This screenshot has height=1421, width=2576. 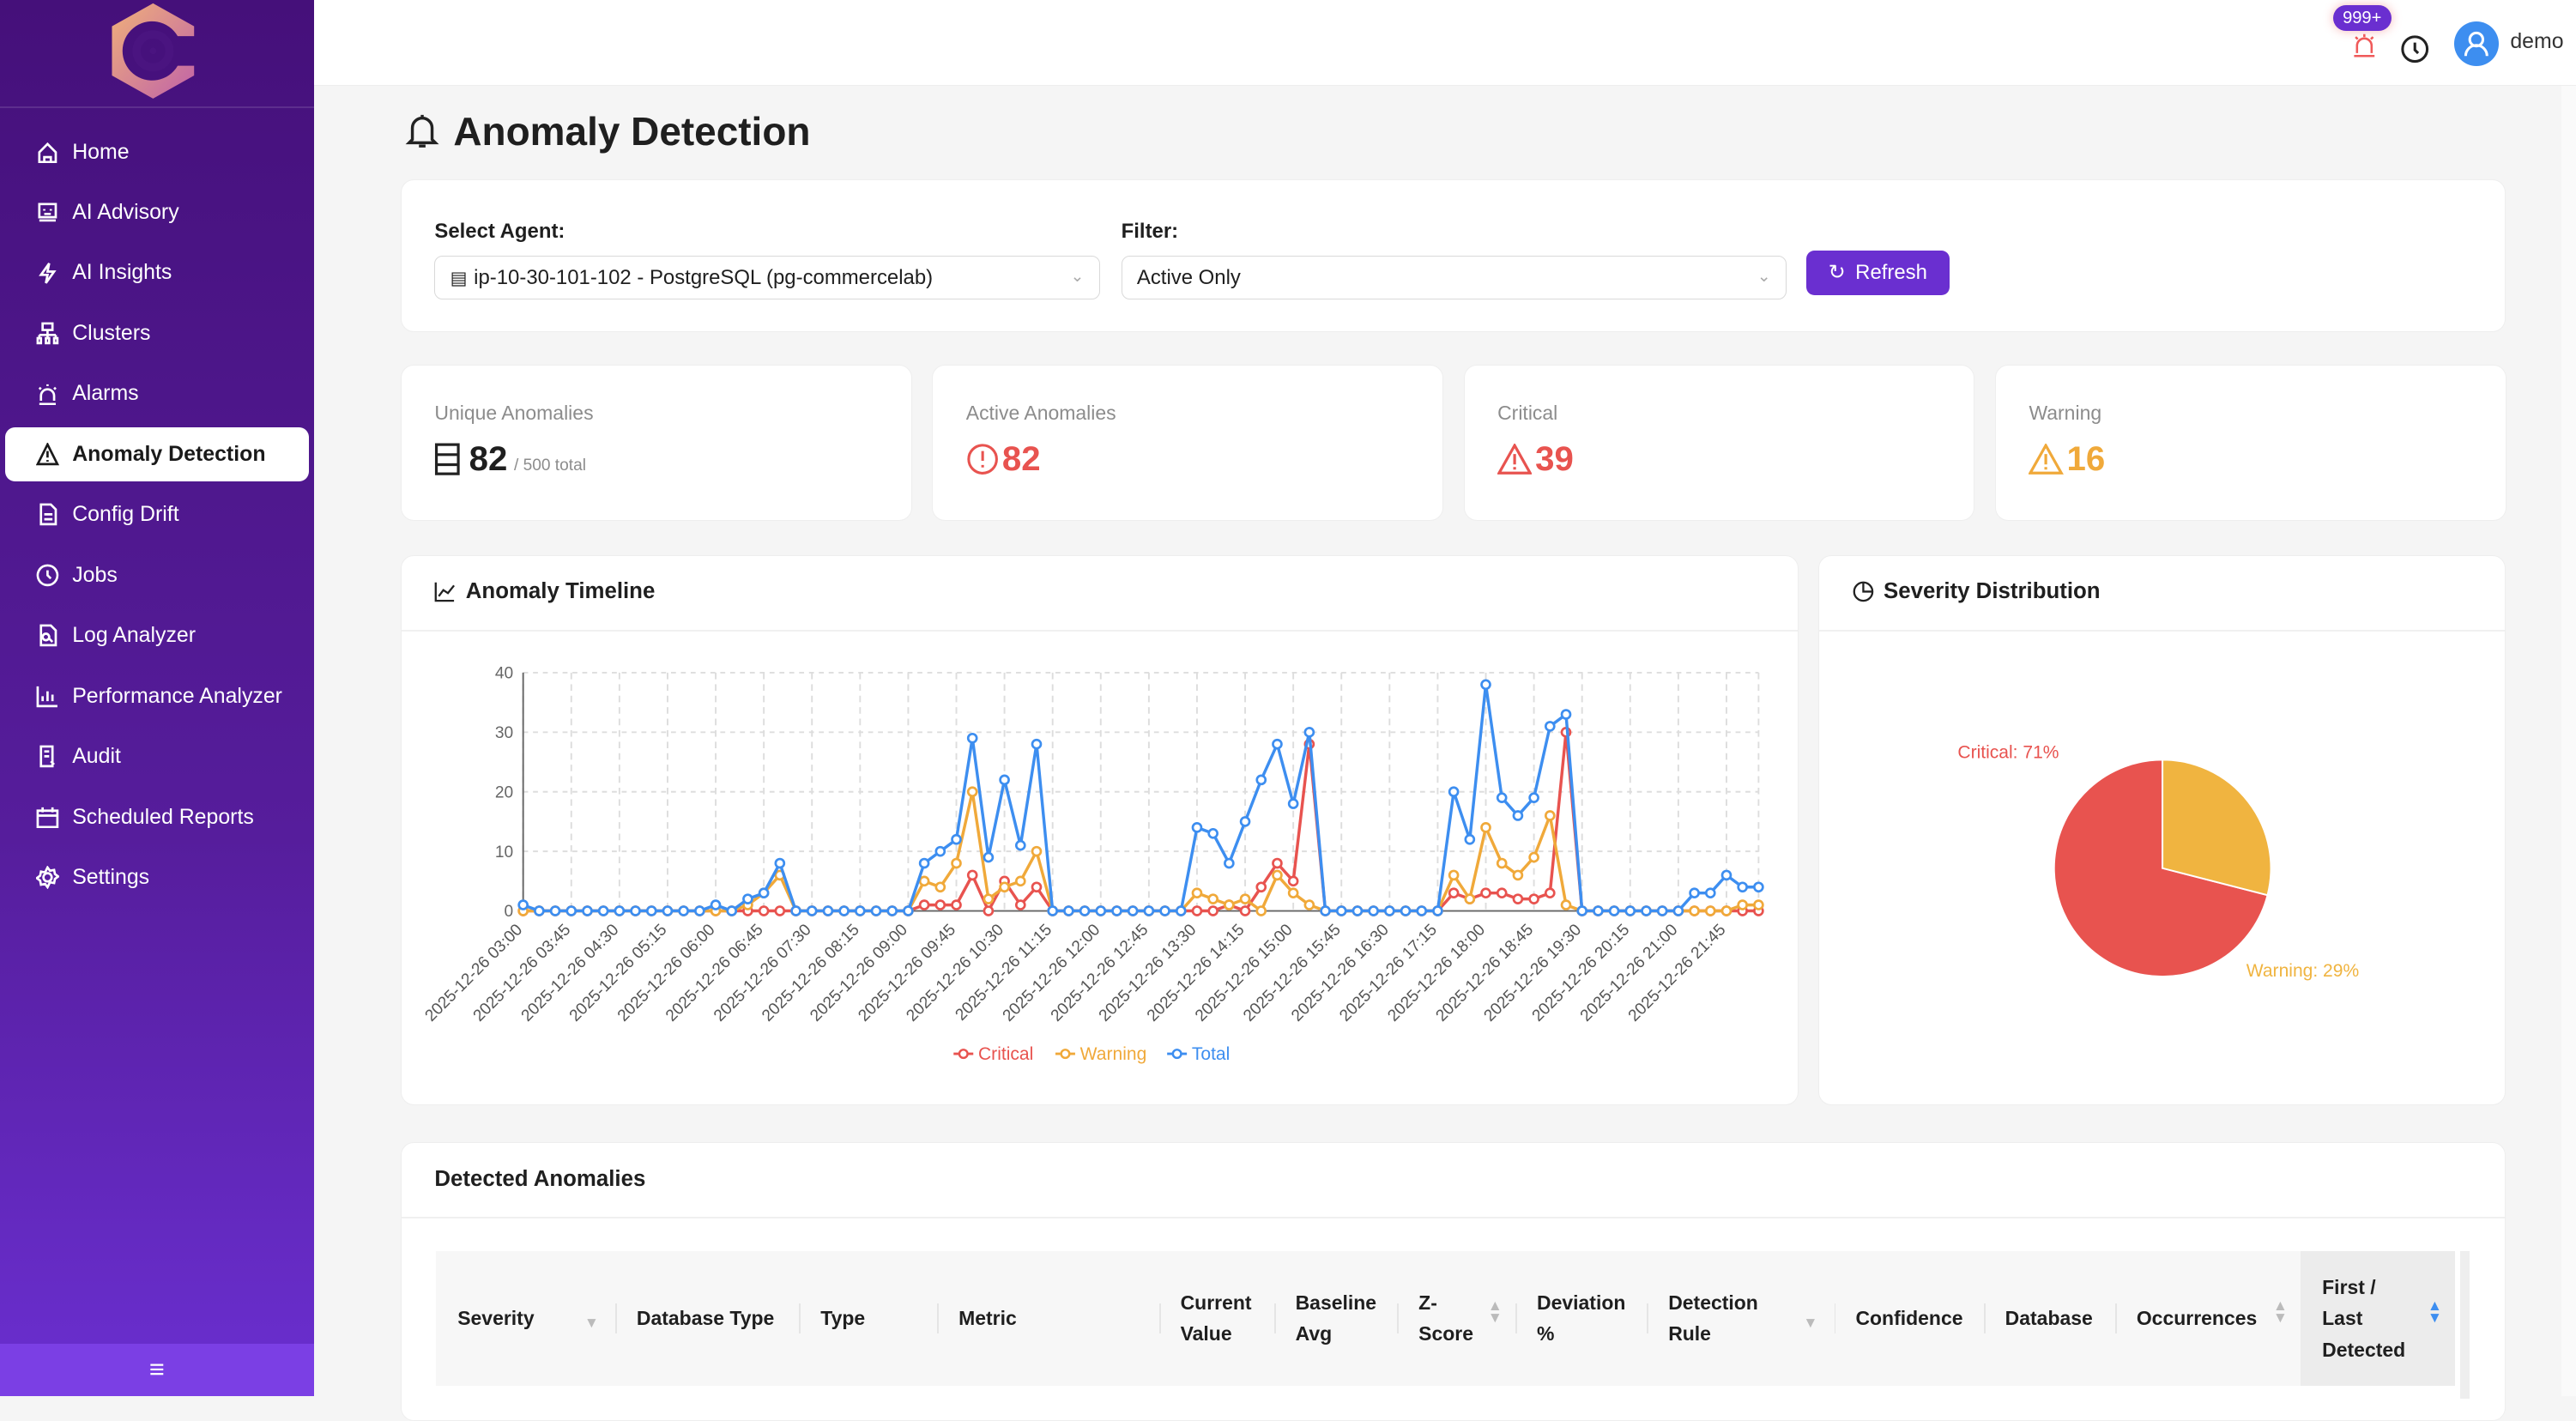 What do you see at coordinates (843, 1318) in the screenshot?
I see `column-label: Type` at bounding box center [843, 1318].